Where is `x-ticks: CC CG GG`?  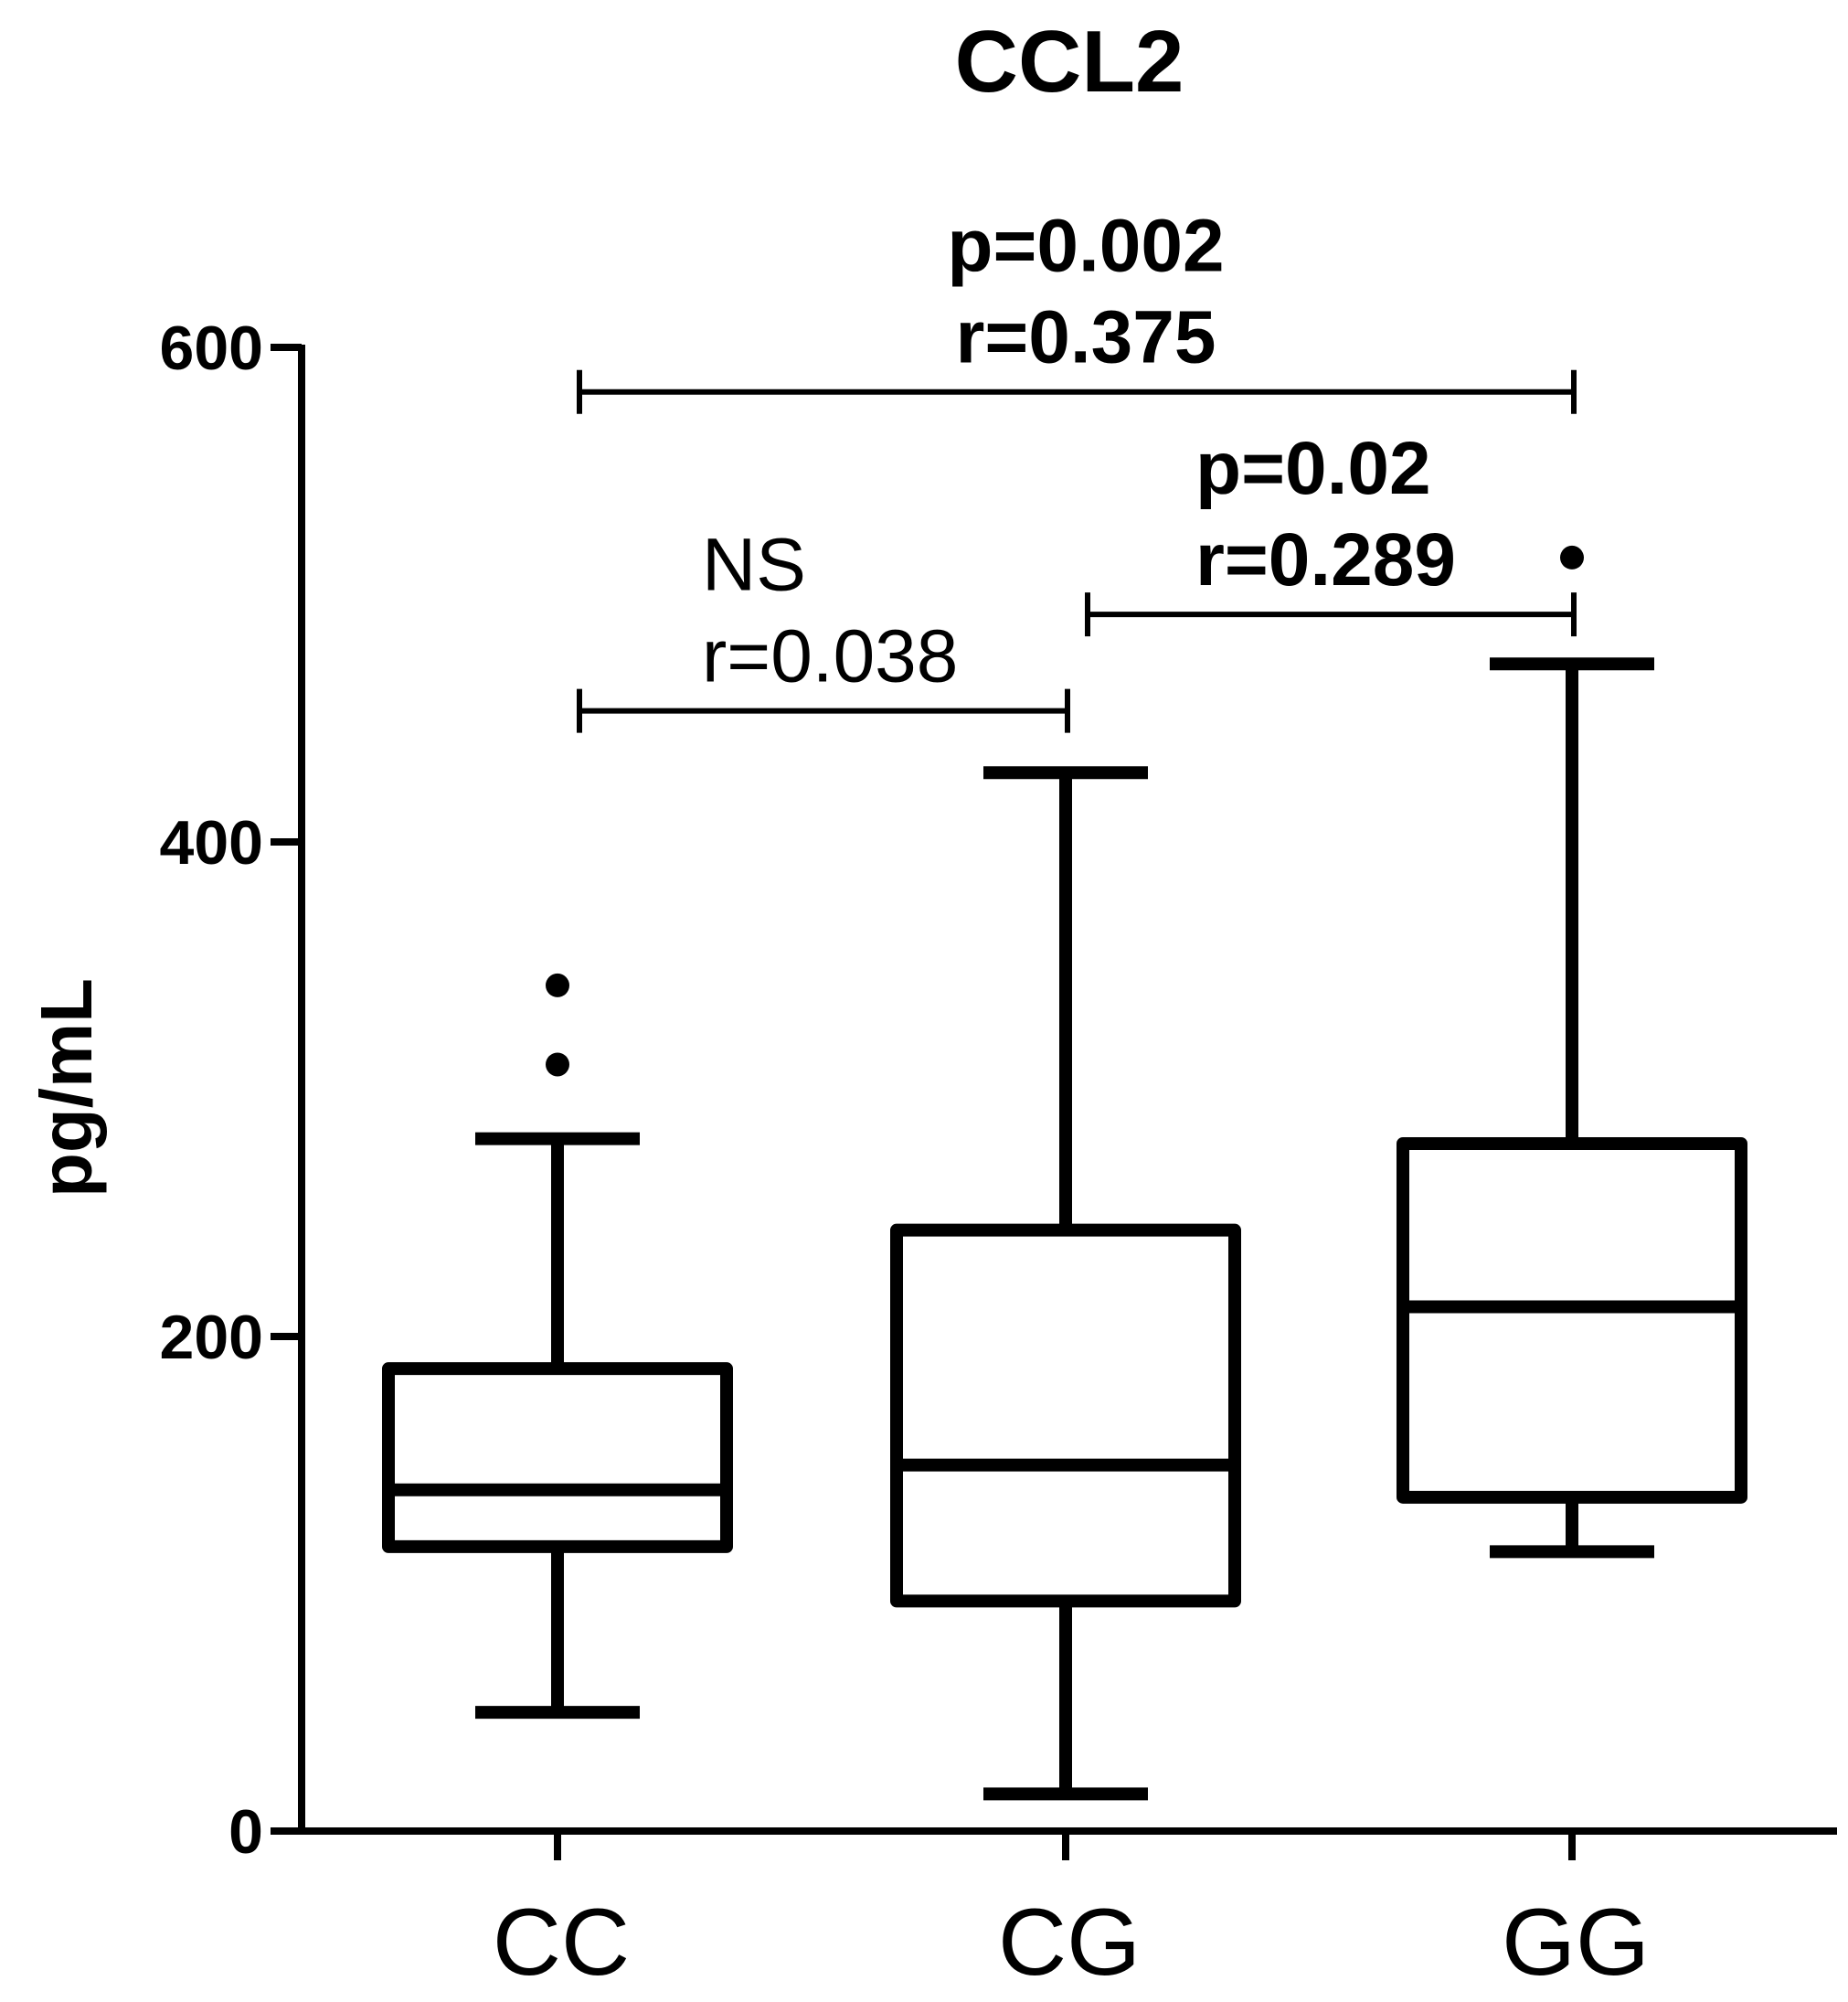 x-ticks: CC CG GG is located at coordinates (1071, 1913).